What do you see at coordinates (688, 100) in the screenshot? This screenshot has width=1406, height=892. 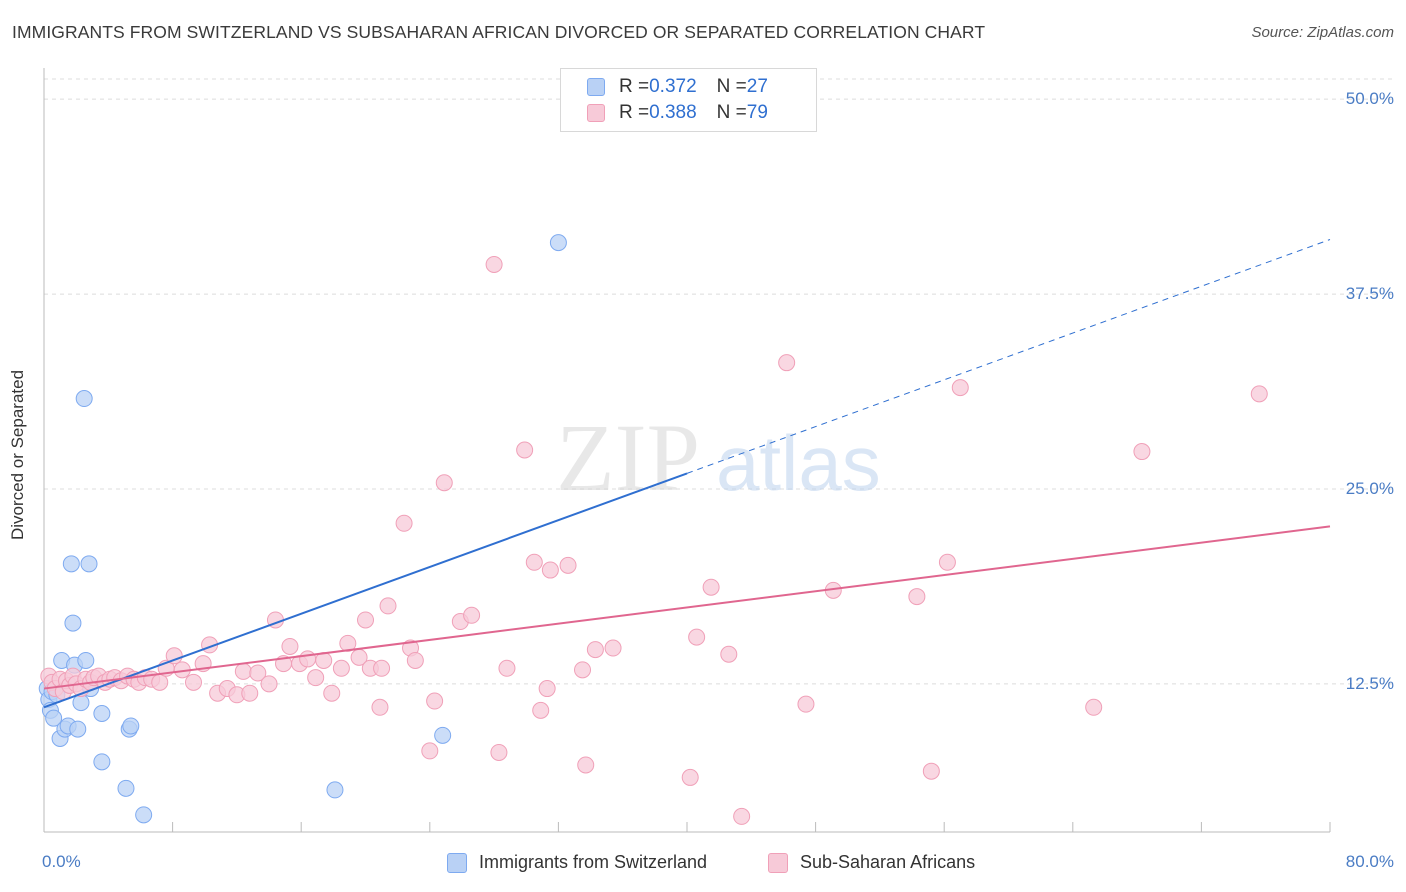 I see `correlation-legend: R = 0.372 N = 27 R = 0.388 N = 79` at bounding box center [688, 100].